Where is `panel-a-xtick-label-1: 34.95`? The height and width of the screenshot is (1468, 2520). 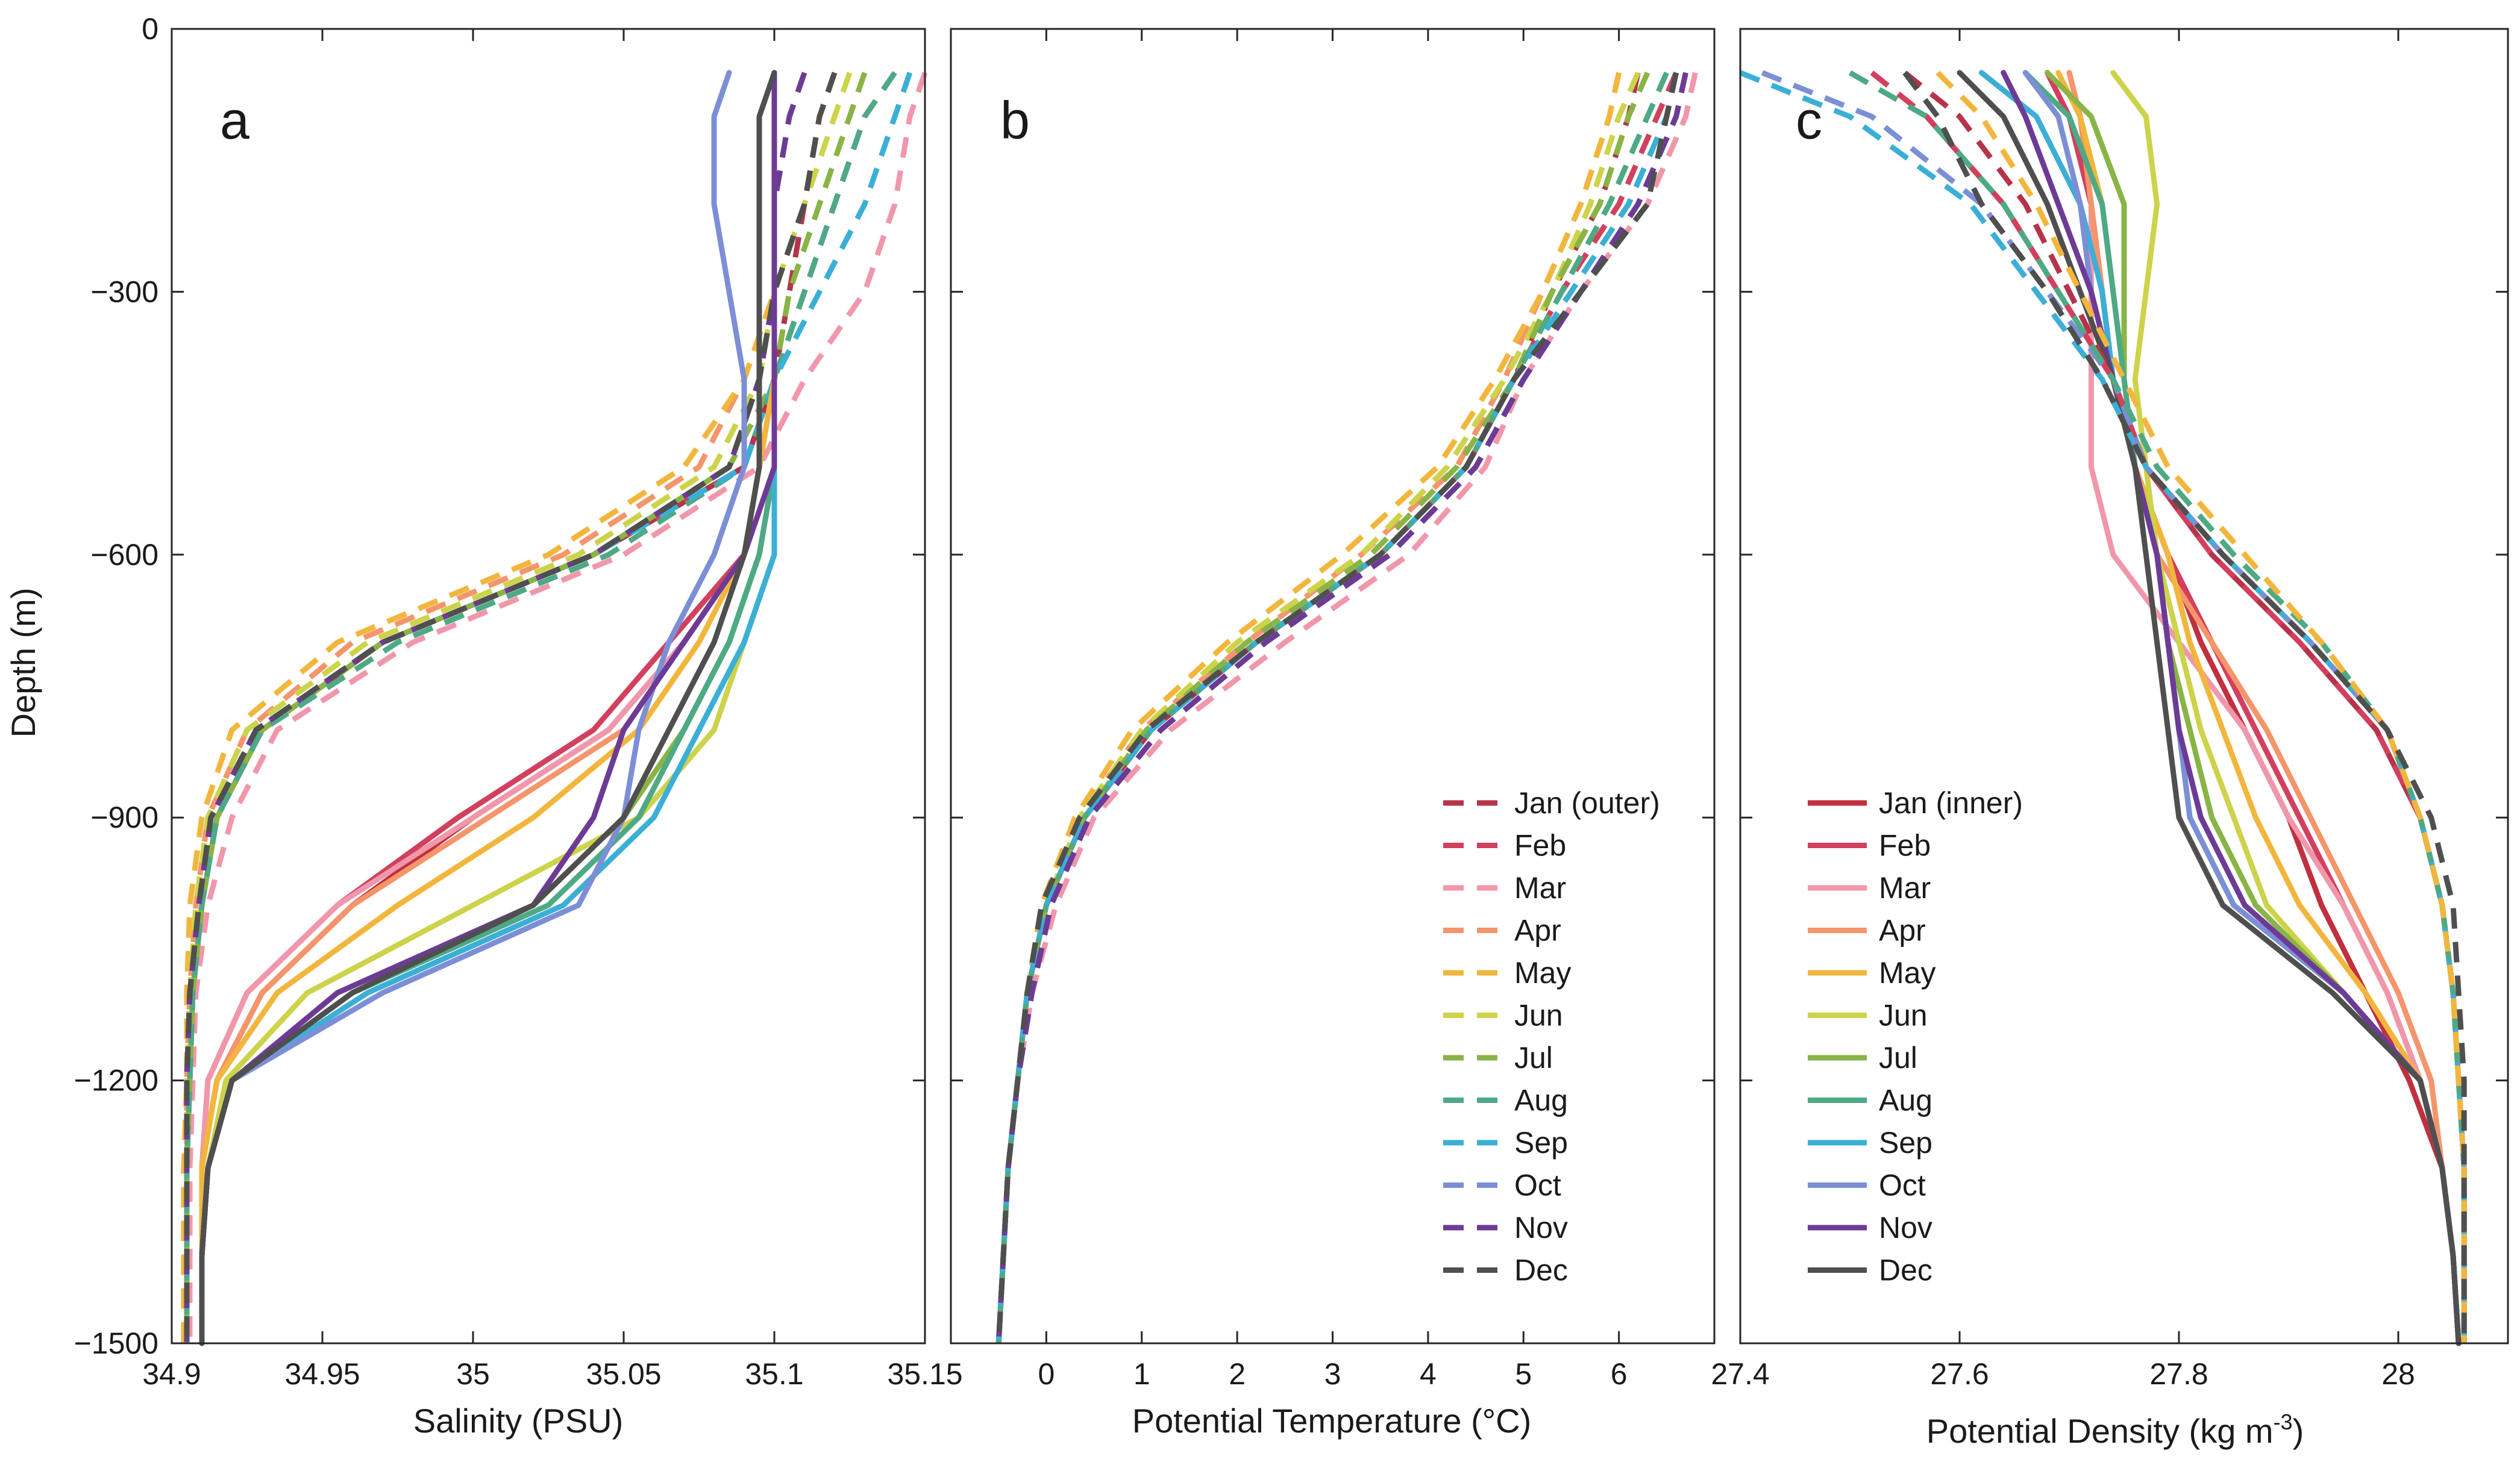
panel-a-xtick-label-1: 34.95 is located at coordinates (322, 1374).